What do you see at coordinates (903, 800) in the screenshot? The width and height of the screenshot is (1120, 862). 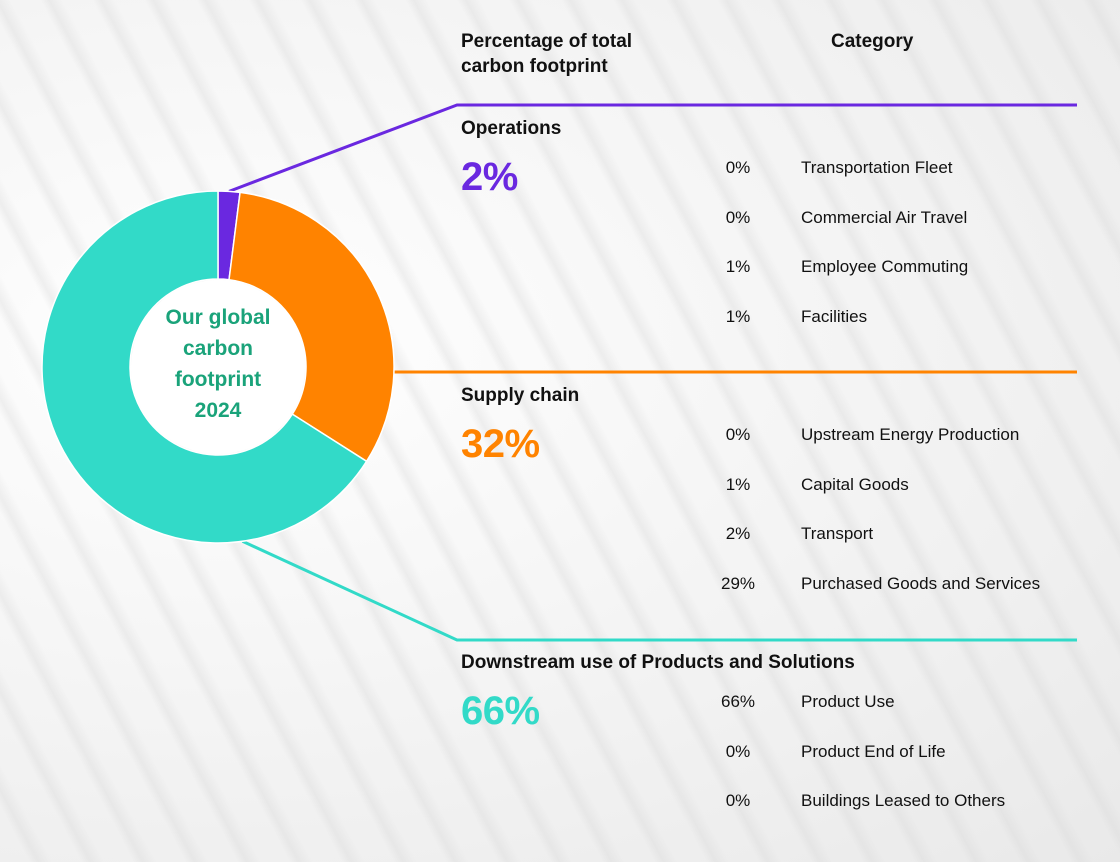 I see `row-category: Buildings Leased to Others` at bounding box center [903, 800].